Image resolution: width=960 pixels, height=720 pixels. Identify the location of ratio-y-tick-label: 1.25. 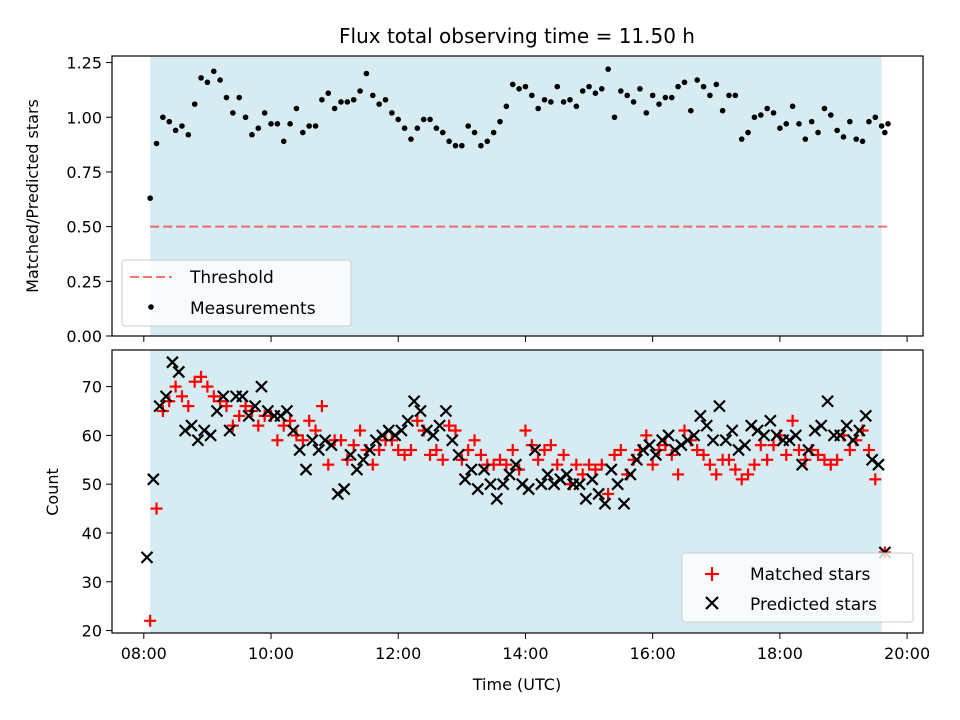
(84, 63).